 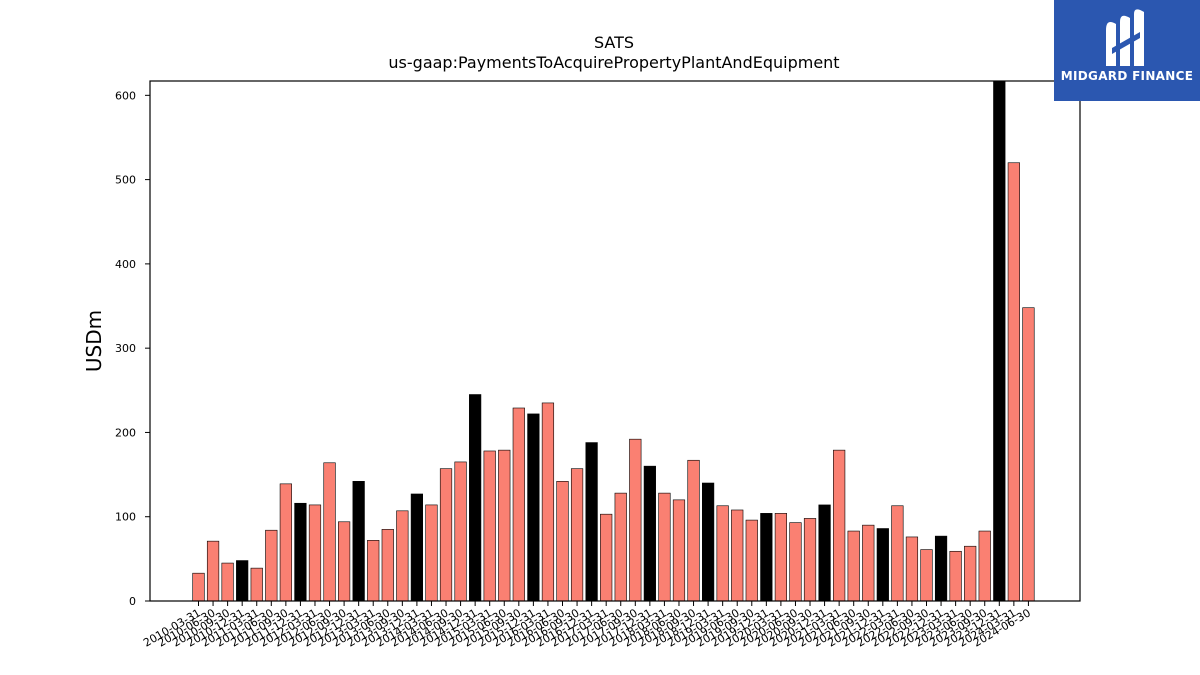 What do you see at coordinates (614, 42) in the screenshot?
I see `chart-title: SATS` at bounding box center [614, 42].